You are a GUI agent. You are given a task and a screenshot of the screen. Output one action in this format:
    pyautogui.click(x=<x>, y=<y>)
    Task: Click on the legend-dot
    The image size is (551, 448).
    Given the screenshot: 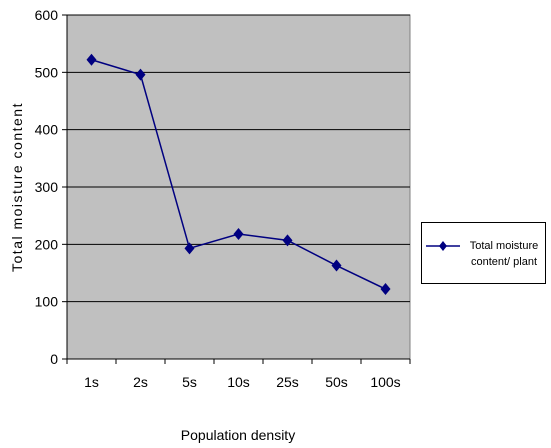 What is the action you would take?
    pyautogui.click(x=443, y=246)
    